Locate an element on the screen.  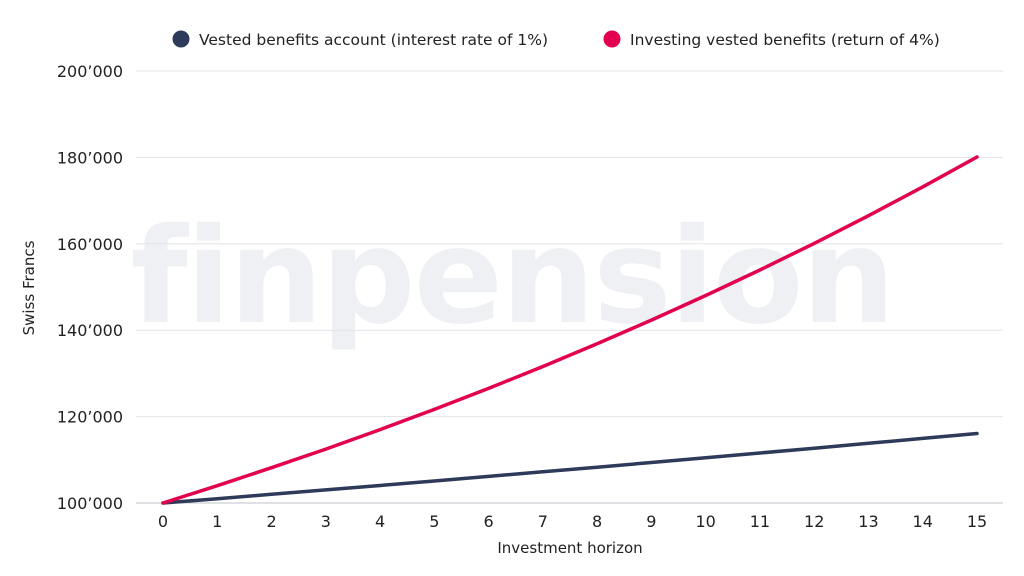
x-axis-ticks: 0 1 2 3 4 5 6 7 8 9 10 11 12 13 14 15 is located at coordinates (572, 521).